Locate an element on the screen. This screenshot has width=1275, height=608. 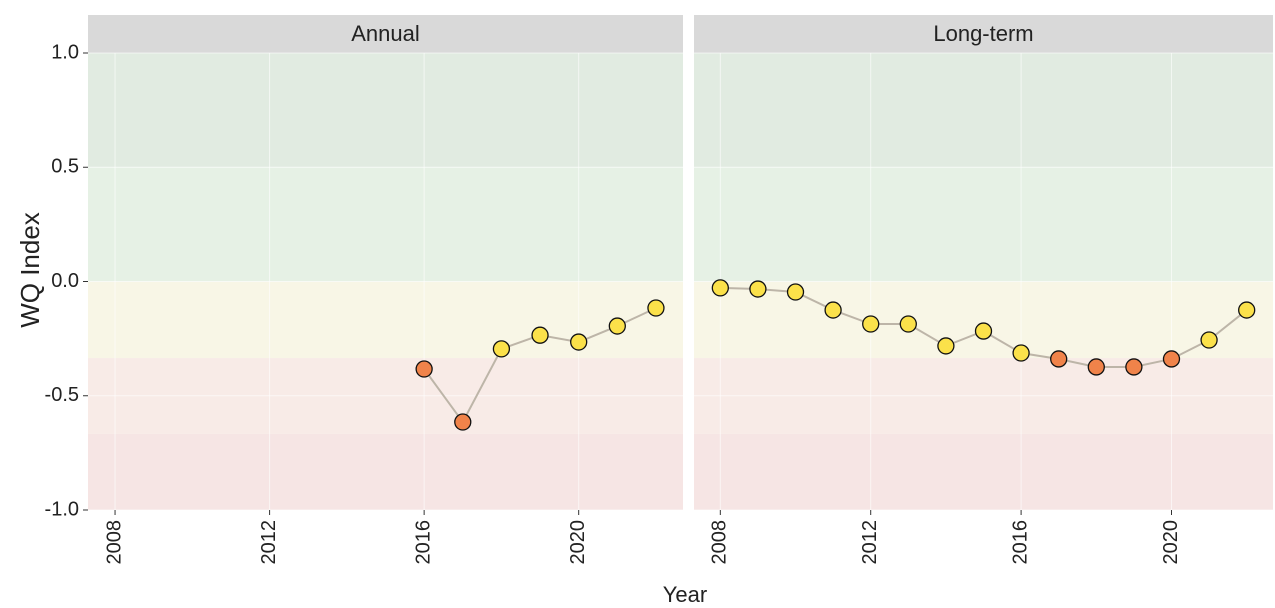
y-axis-label: WQ Index is located at coordinates (30, 270).